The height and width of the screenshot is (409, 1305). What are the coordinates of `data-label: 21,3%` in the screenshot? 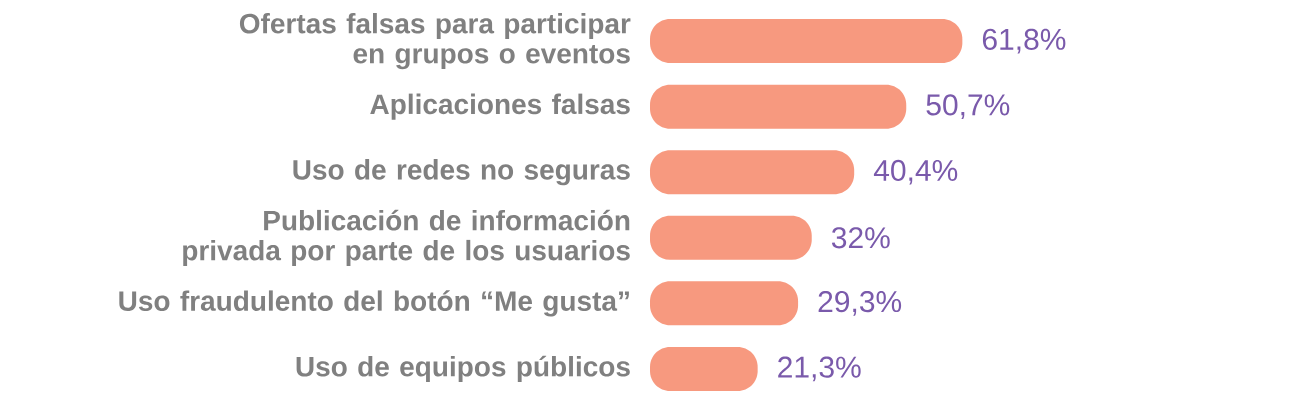 It's located at (819, 369).